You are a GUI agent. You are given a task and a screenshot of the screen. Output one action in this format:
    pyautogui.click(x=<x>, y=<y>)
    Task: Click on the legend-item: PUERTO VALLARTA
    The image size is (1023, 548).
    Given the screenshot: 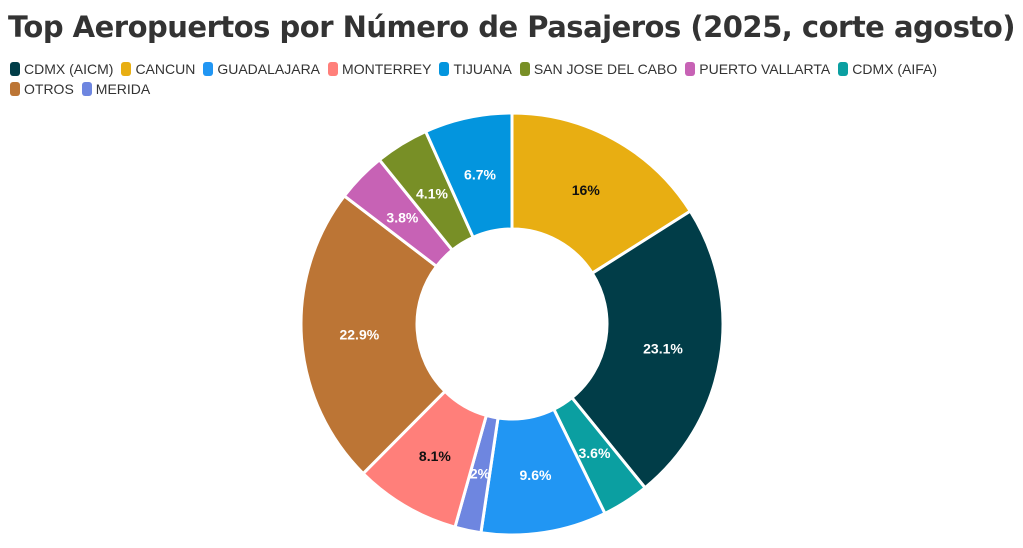 What is the action you would take?
    pyautogui.click(x=757, y=68)
    